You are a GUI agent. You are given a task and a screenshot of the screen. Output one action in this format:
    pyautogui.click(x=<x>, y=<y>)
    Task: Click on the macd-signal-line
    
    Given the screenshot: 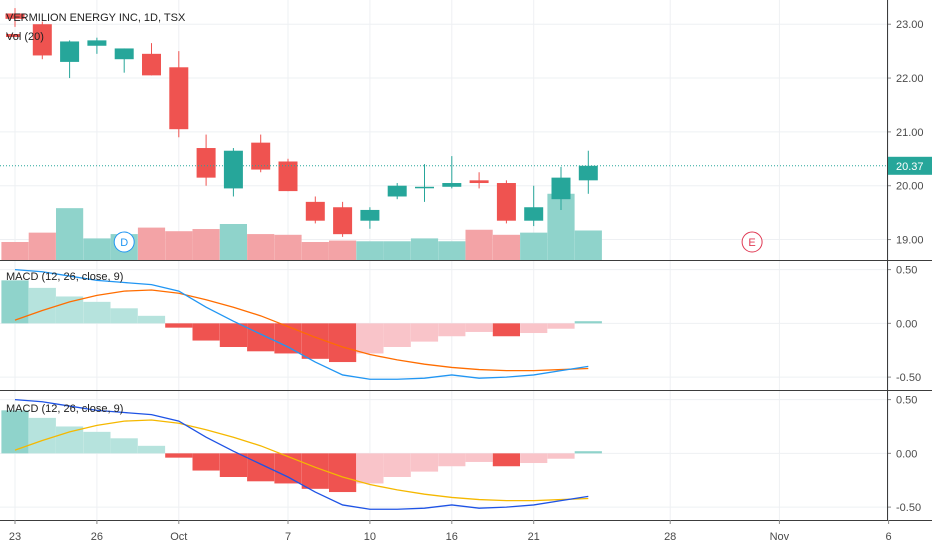 What is the action you would take?
    pyautogui.click(x=301, y=460)
    